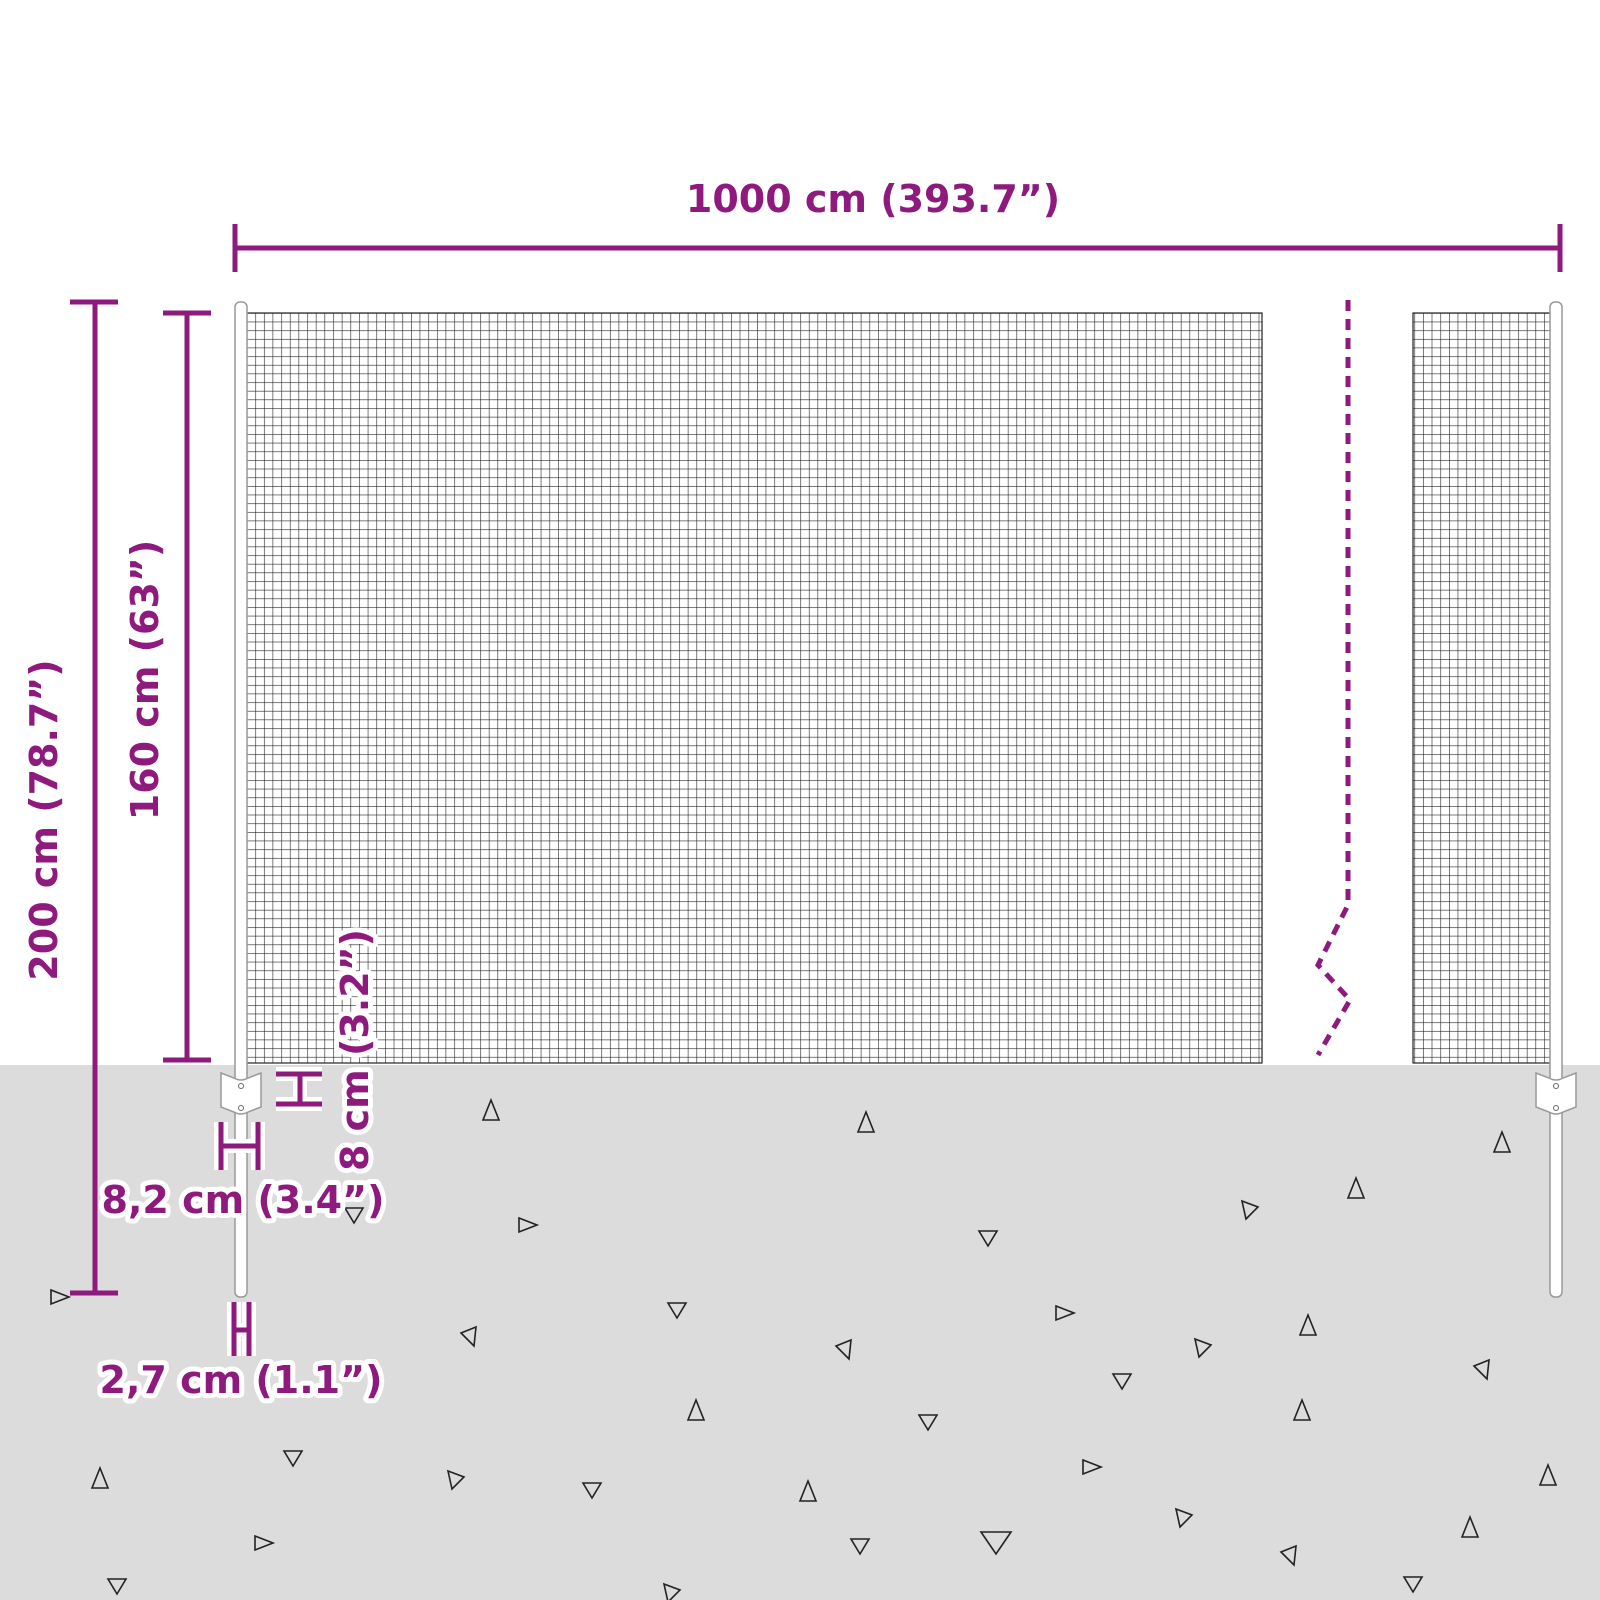 Image resolution: width=1600 pixels, height=1600 pixels. Describe the element at coordinates (241, 1380) in the screenshot. I see `post-diameter-label: 2,7 cm (1.1”)` at that location.